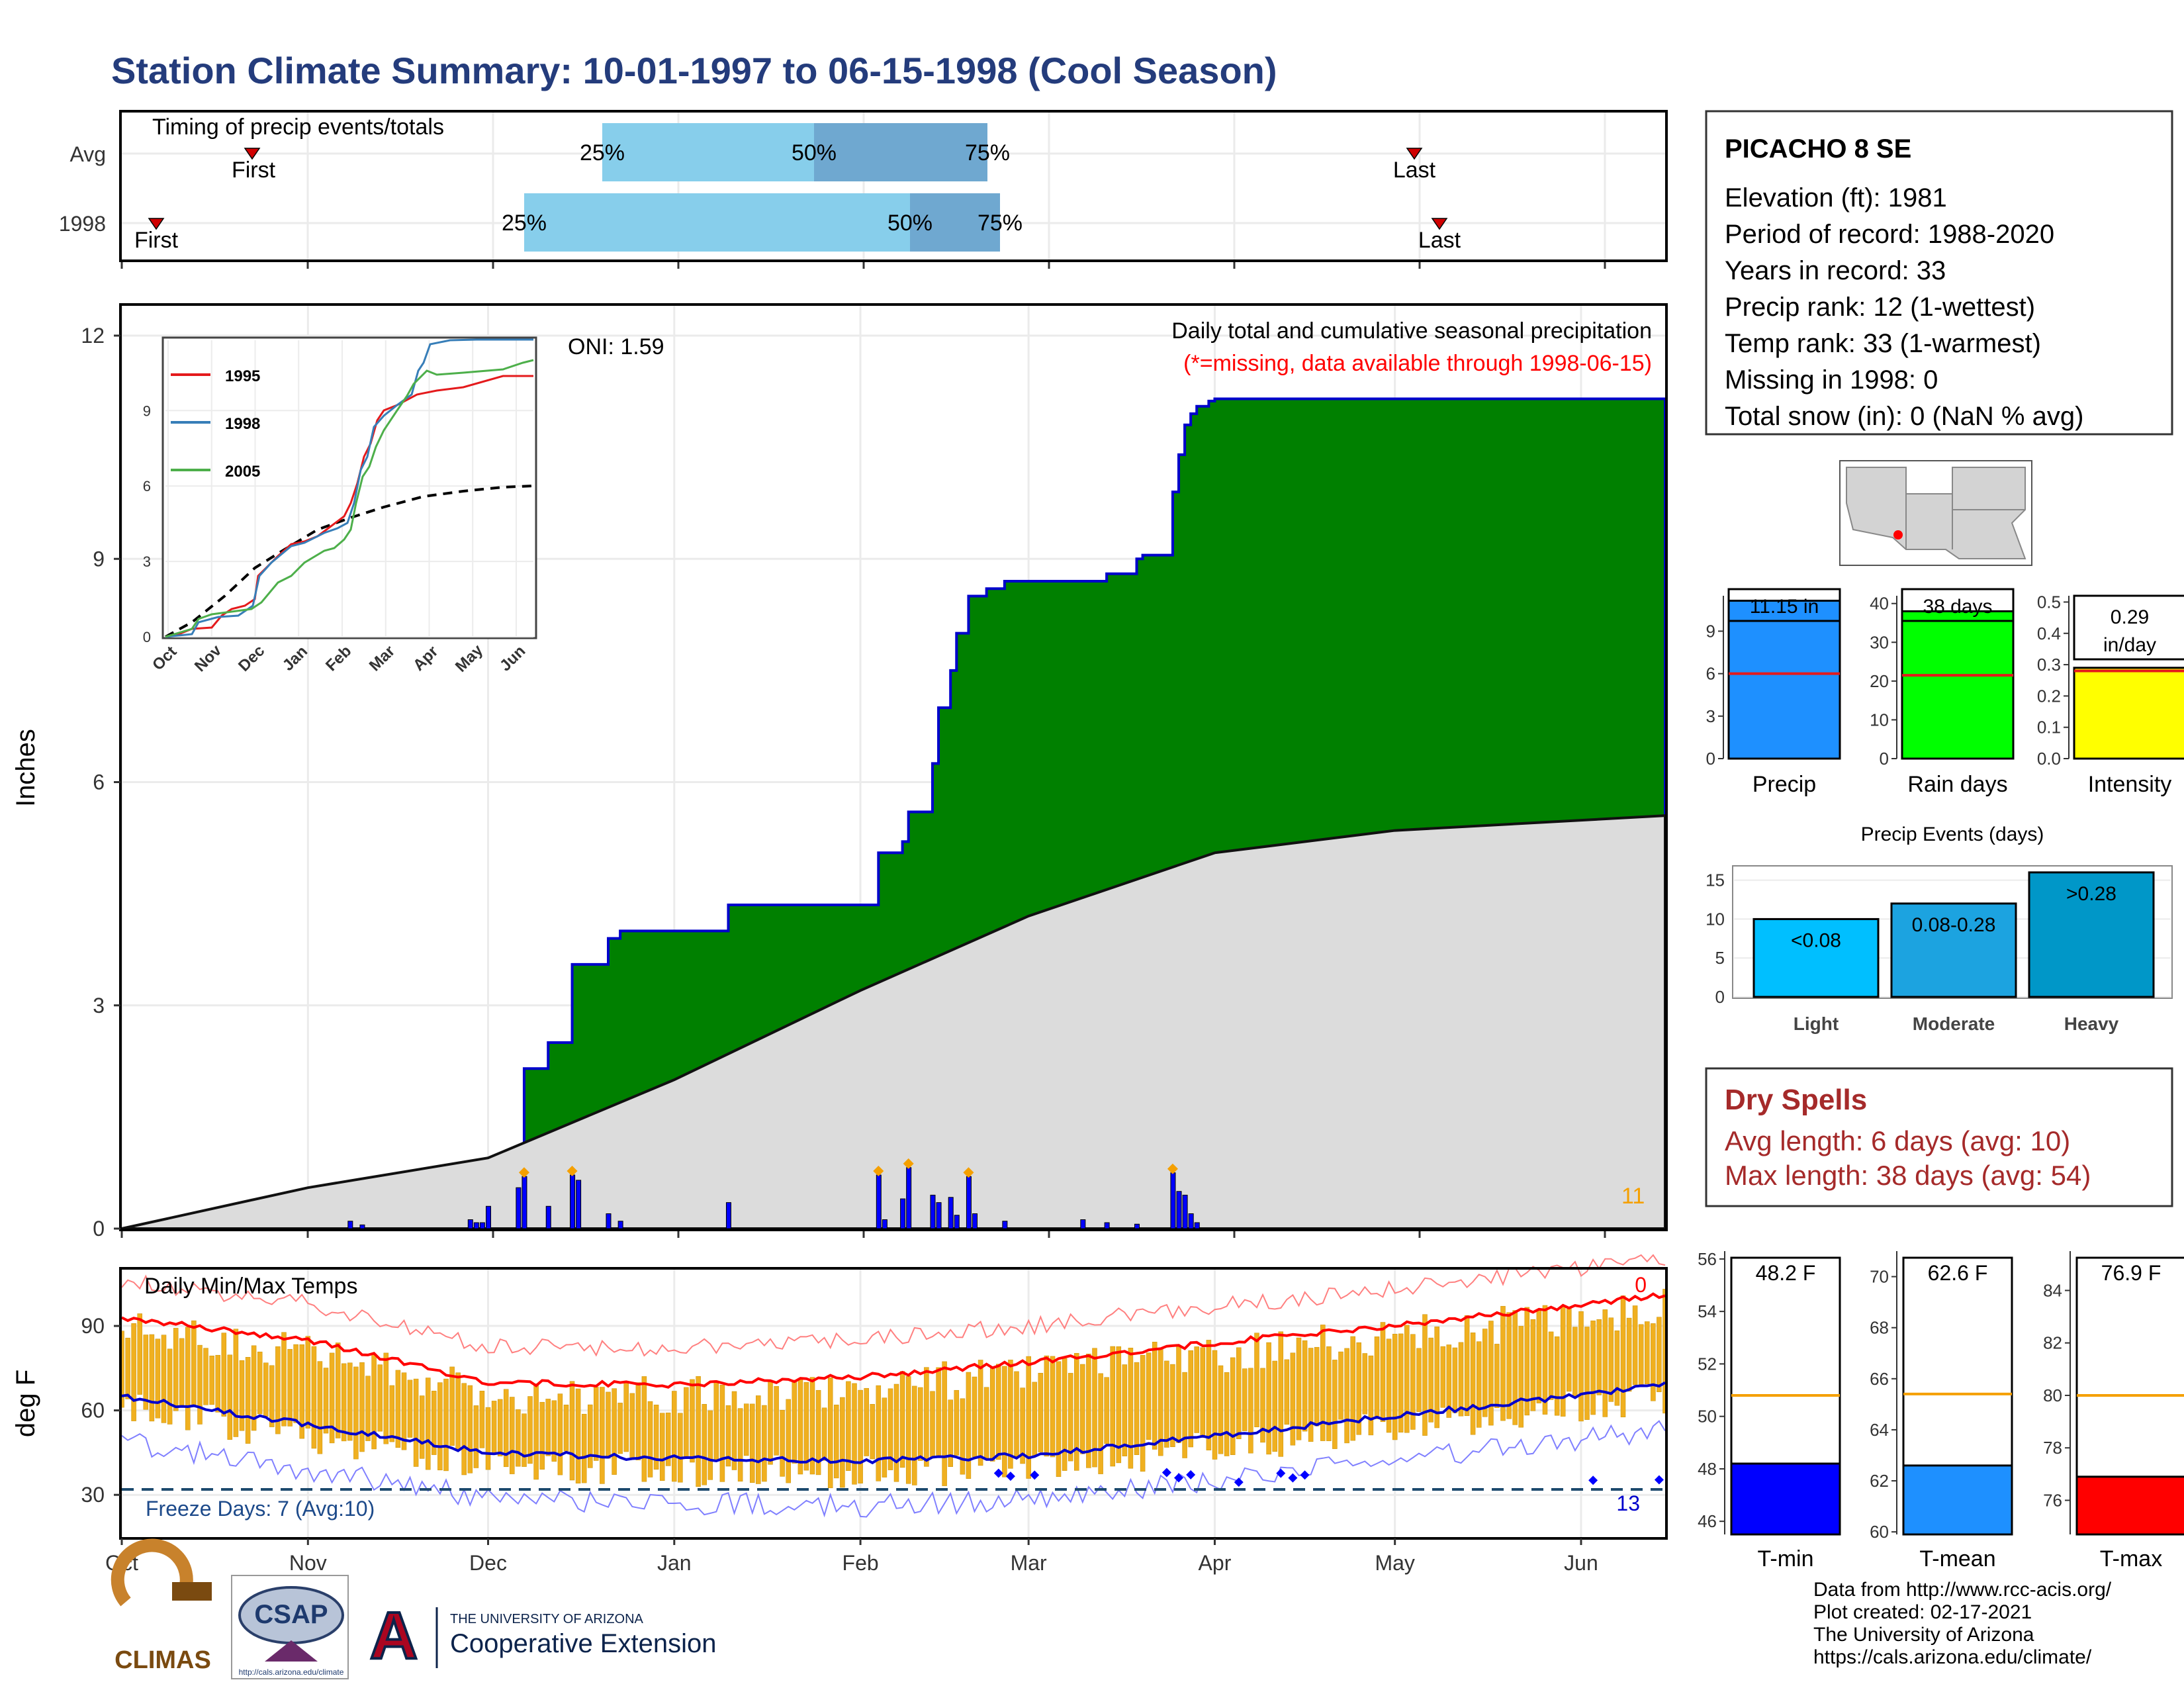 This screenshot has height=1688, width=2184. What do you see at coordinates (1817, 1023) in the screenshot?
I see `event-category: Light` at bounding box center [1817, 1023].